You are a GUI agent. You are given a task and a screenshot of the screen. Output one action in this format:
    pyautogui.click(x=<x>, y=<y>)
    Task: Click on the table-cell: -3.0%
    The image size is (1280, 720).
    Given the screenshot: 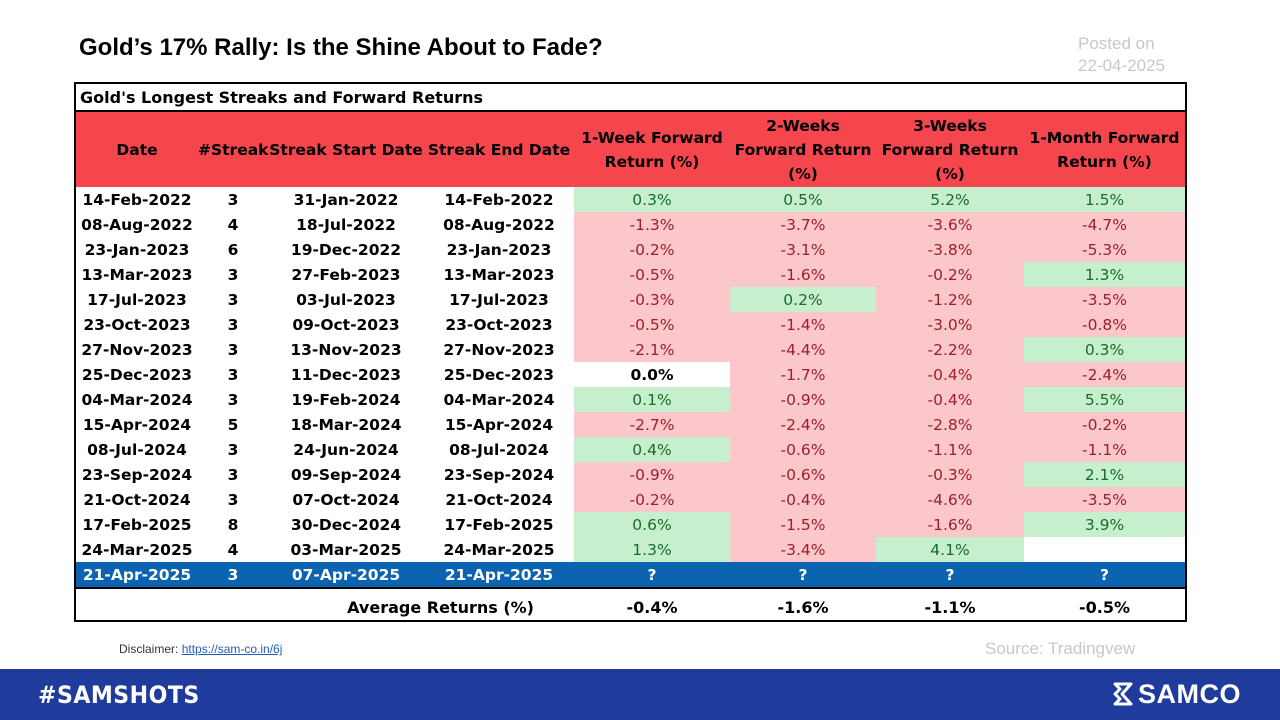 What is the action you would take?
    pyautogui.click(x=950, y=324)
    